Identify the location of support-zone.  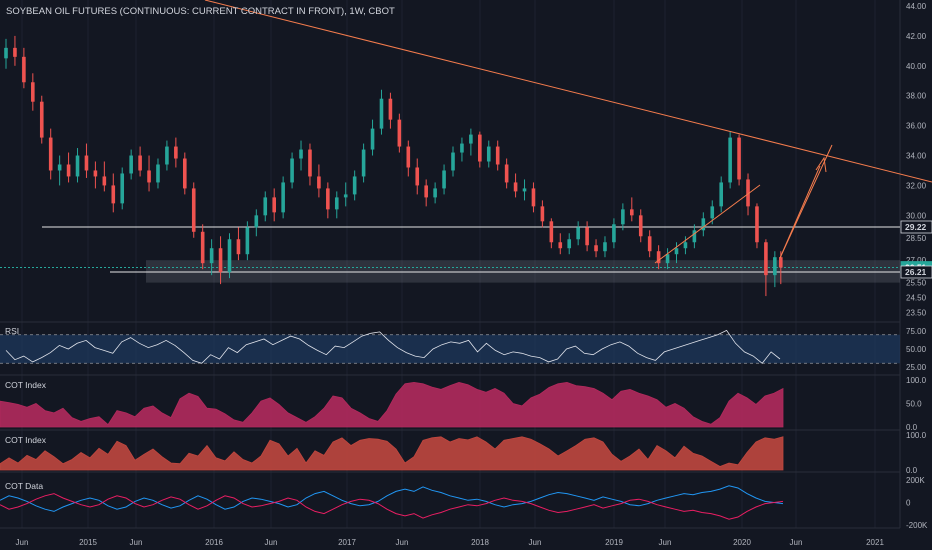
(523, 271).